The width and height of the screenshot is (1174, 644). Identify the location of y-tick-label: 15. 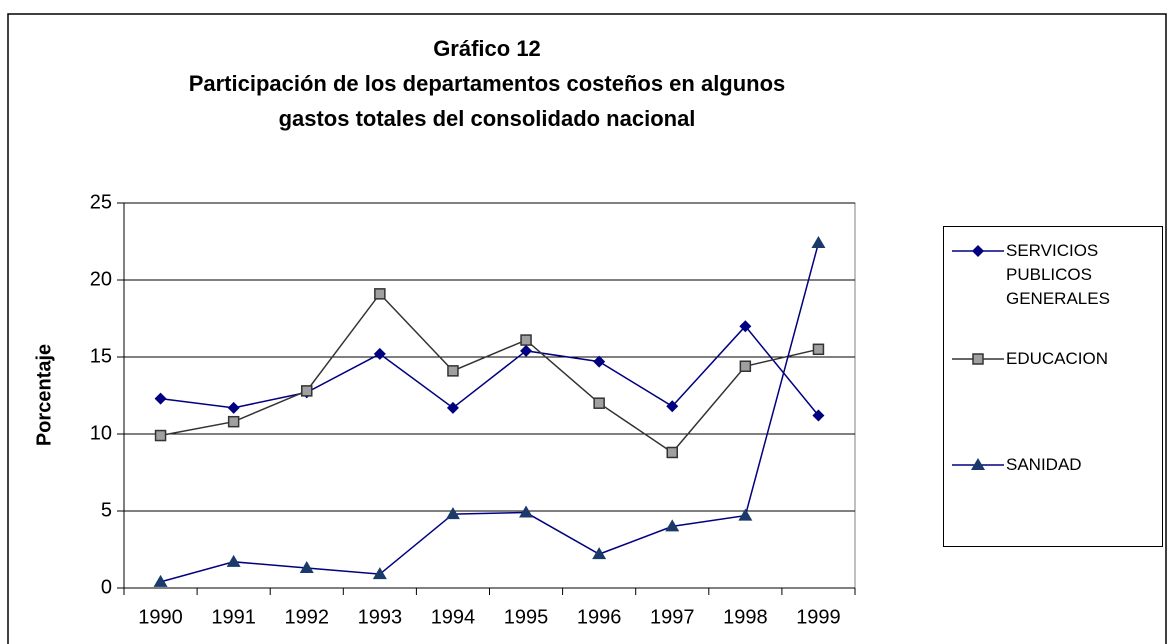
(101, 356).